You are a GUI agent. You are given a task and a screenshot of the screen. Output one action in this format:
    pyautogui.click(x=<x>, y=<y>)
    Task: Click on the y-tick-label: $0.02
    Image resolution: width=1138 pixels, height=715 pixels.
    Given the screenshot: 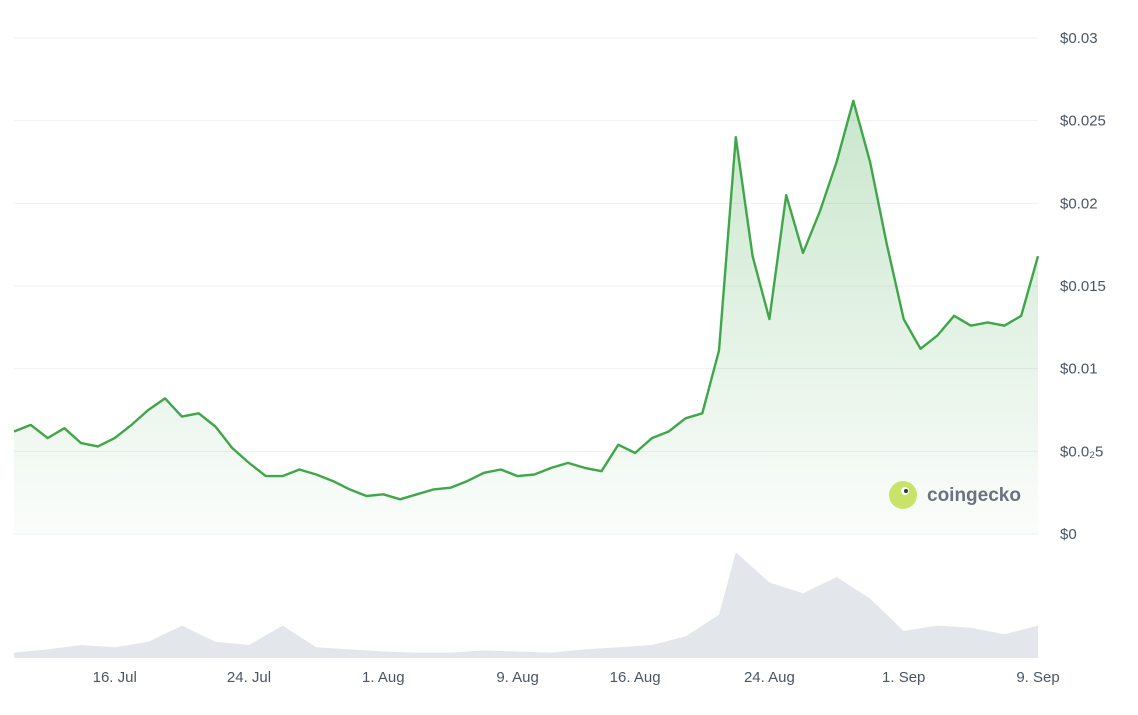 What is the action you would take?
    pyautogui.click(x=1079, y=203)
    